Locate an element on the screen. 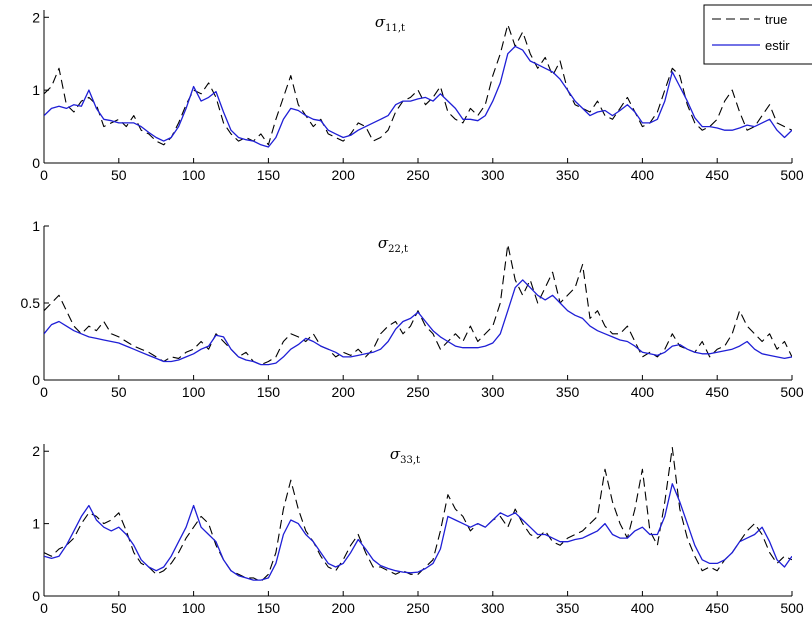  panel-title: σ33,t is located at coordinates (405, 455).